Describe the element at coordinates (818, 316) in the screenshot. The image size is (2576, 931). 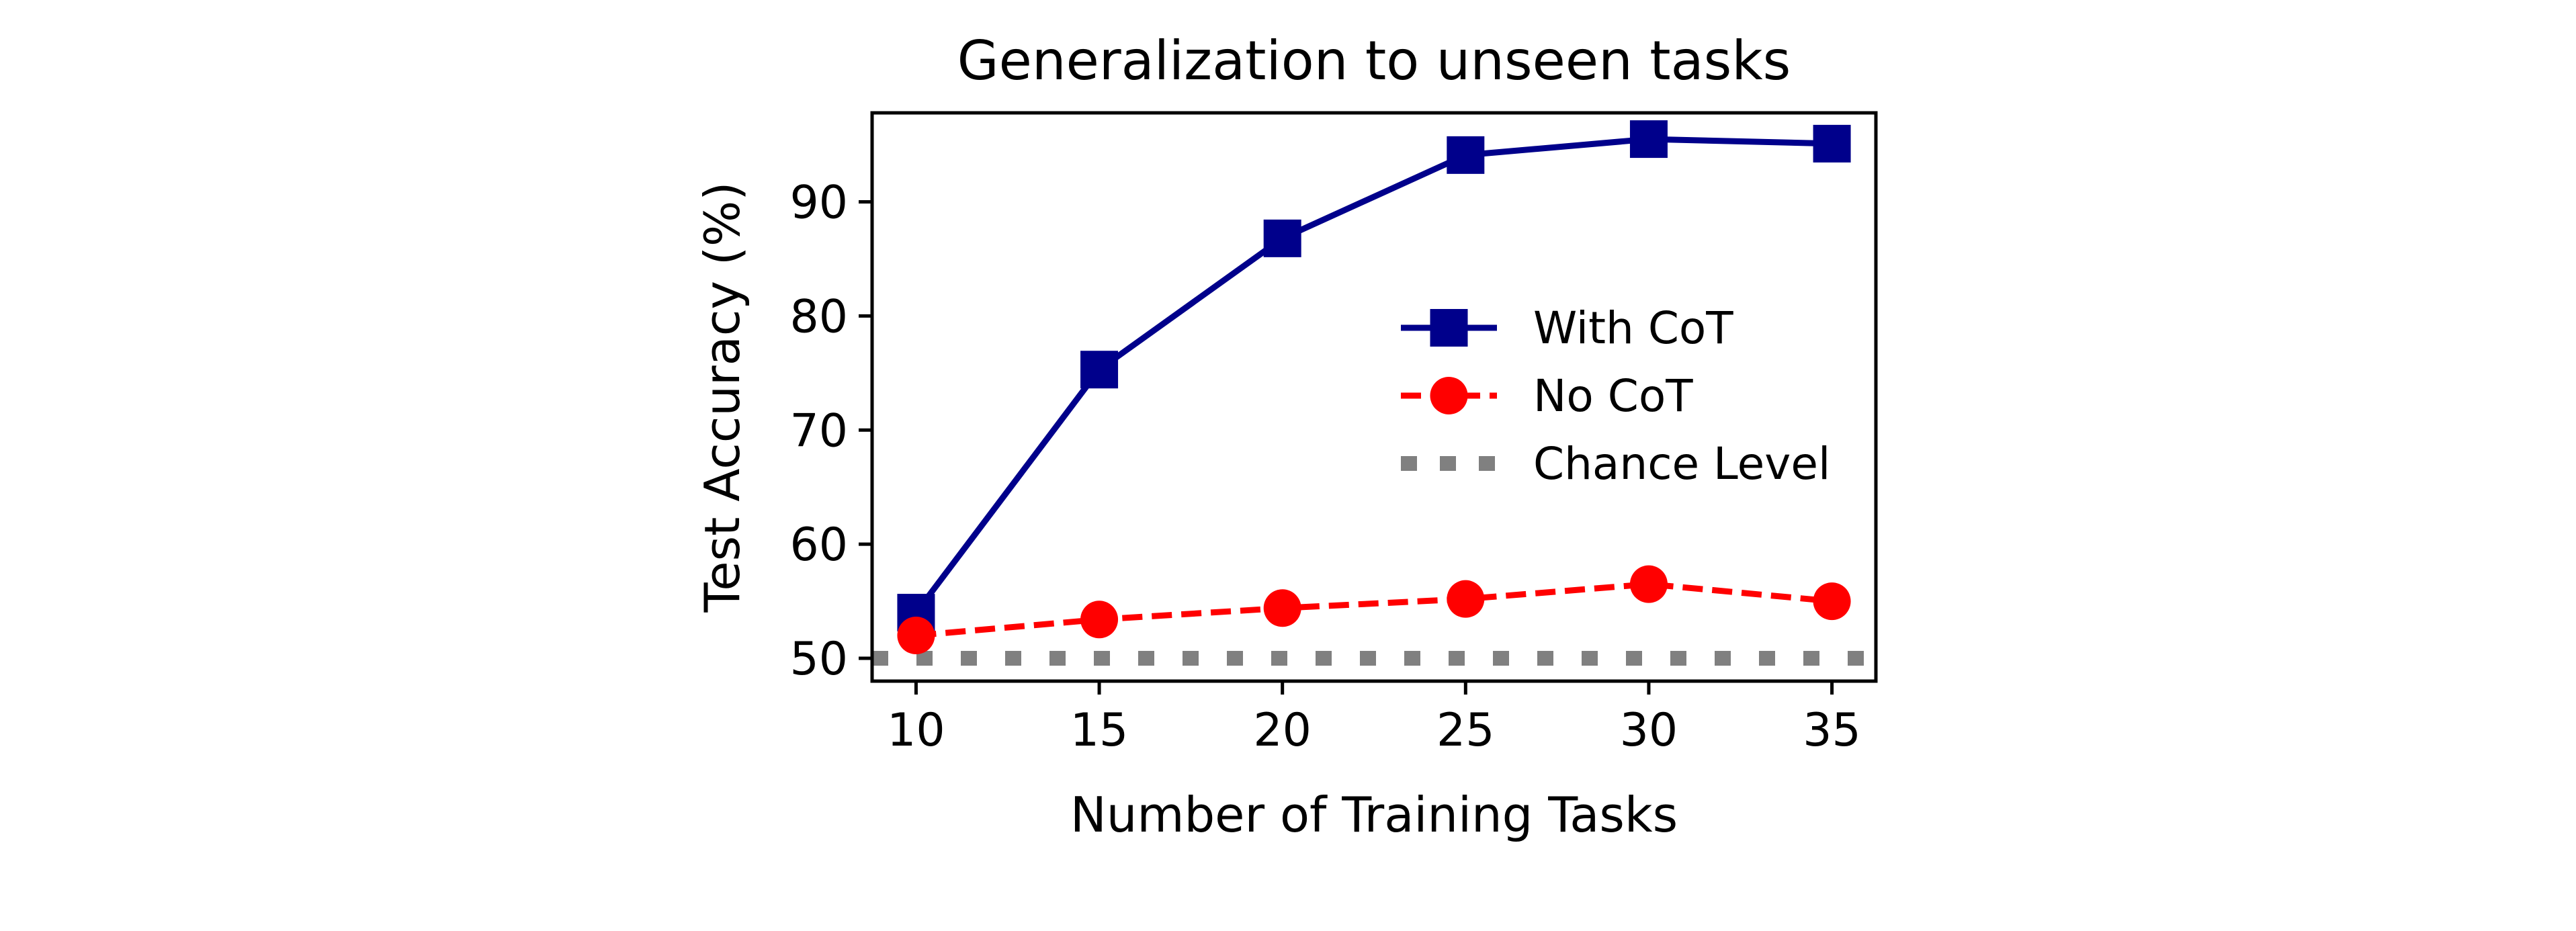
I see `y-tick-label: 80` at that location.